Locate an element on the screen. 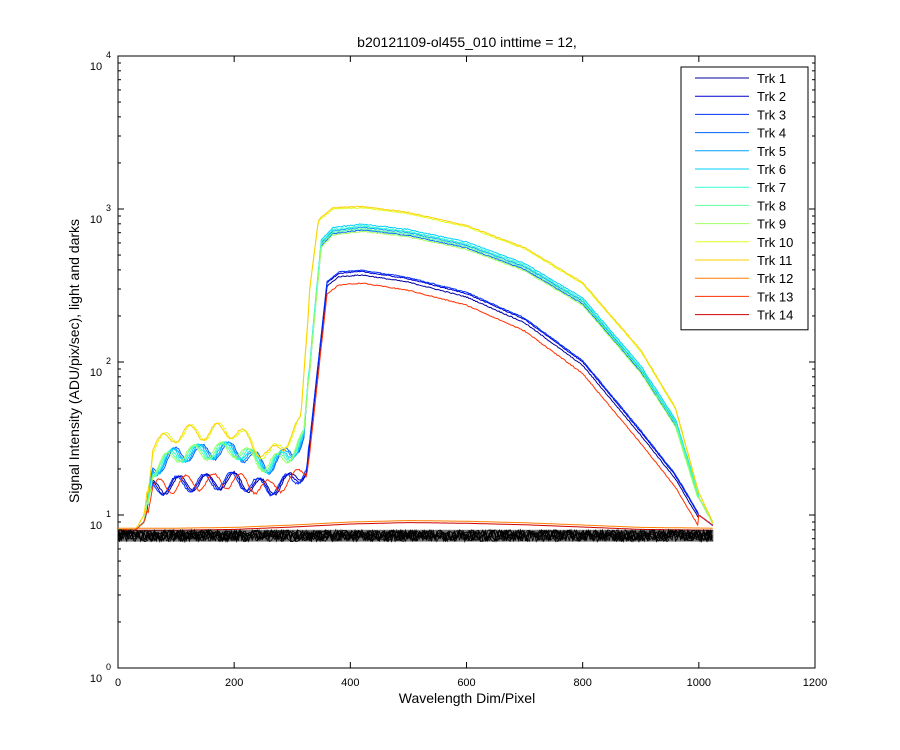  x-tick-label: 0 is located at coordinates (118, 683).